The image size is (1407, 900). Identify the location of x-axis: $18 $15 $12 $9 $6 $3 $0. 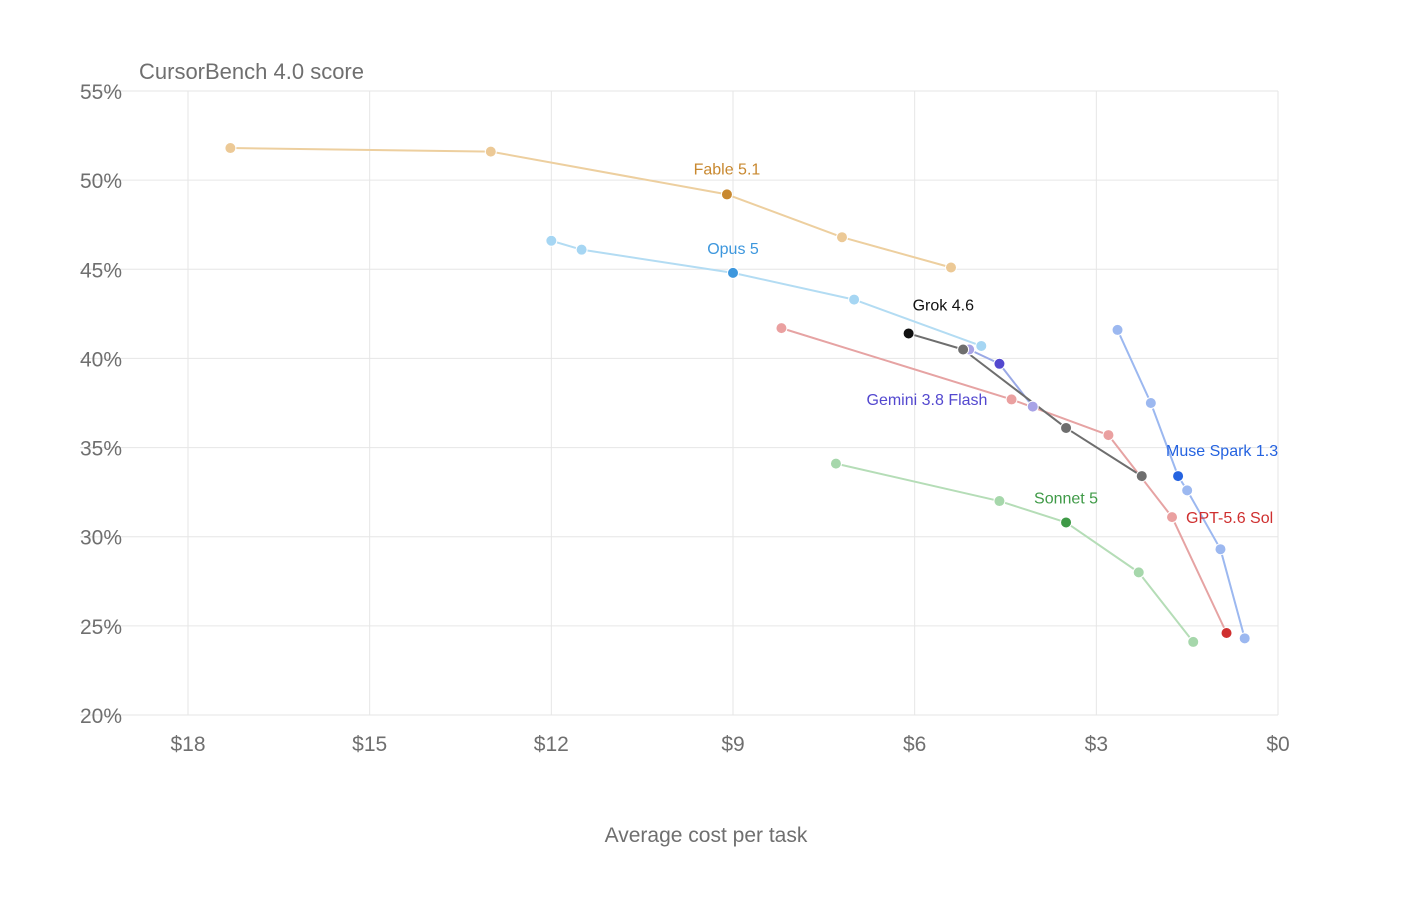
(729, 744).